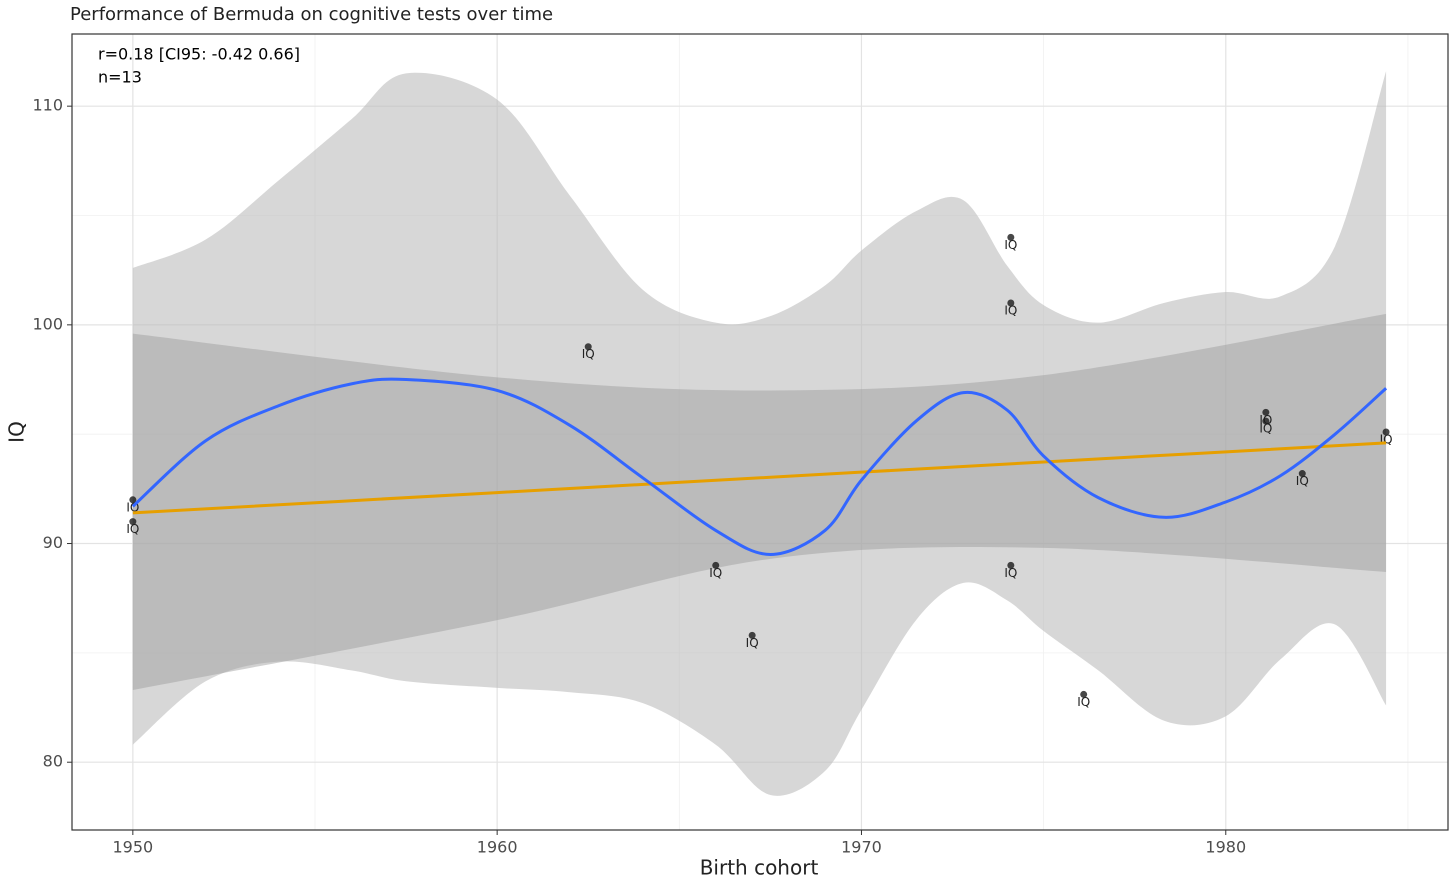 The height and width of the screenshot is (888, 1456). Describe the element at coordinates (53, 542) in the screenshot. I see `y-tick-label: 90` at that location.